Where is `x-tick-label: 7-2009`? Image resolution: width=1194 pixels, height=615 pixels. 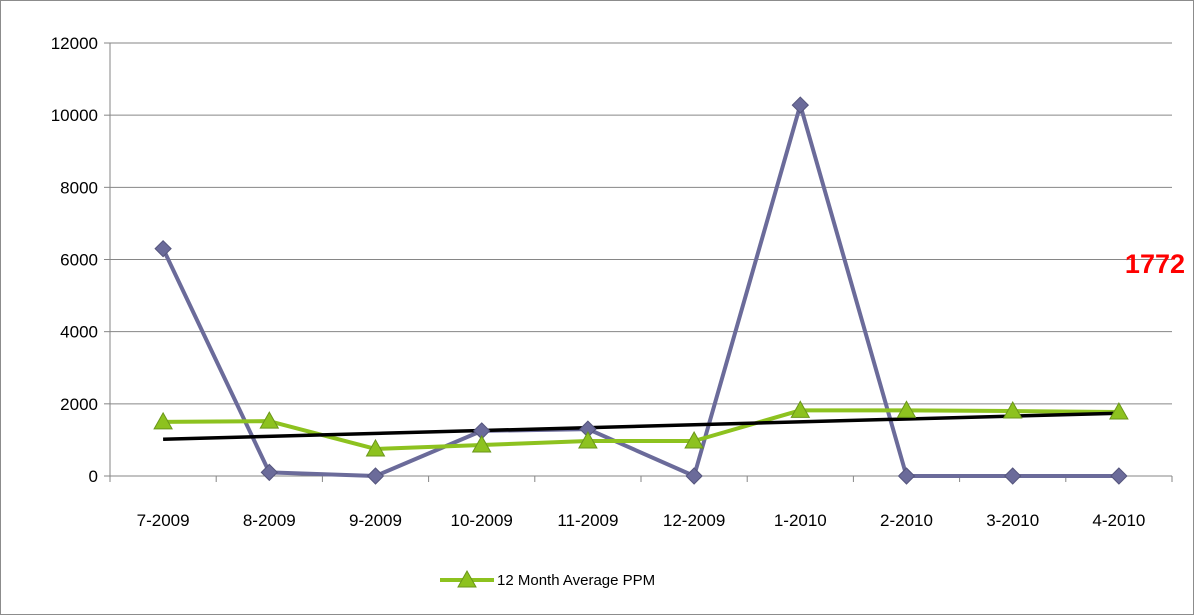 x-tick-label: 7-2009 is located at coordinates (163, 520).